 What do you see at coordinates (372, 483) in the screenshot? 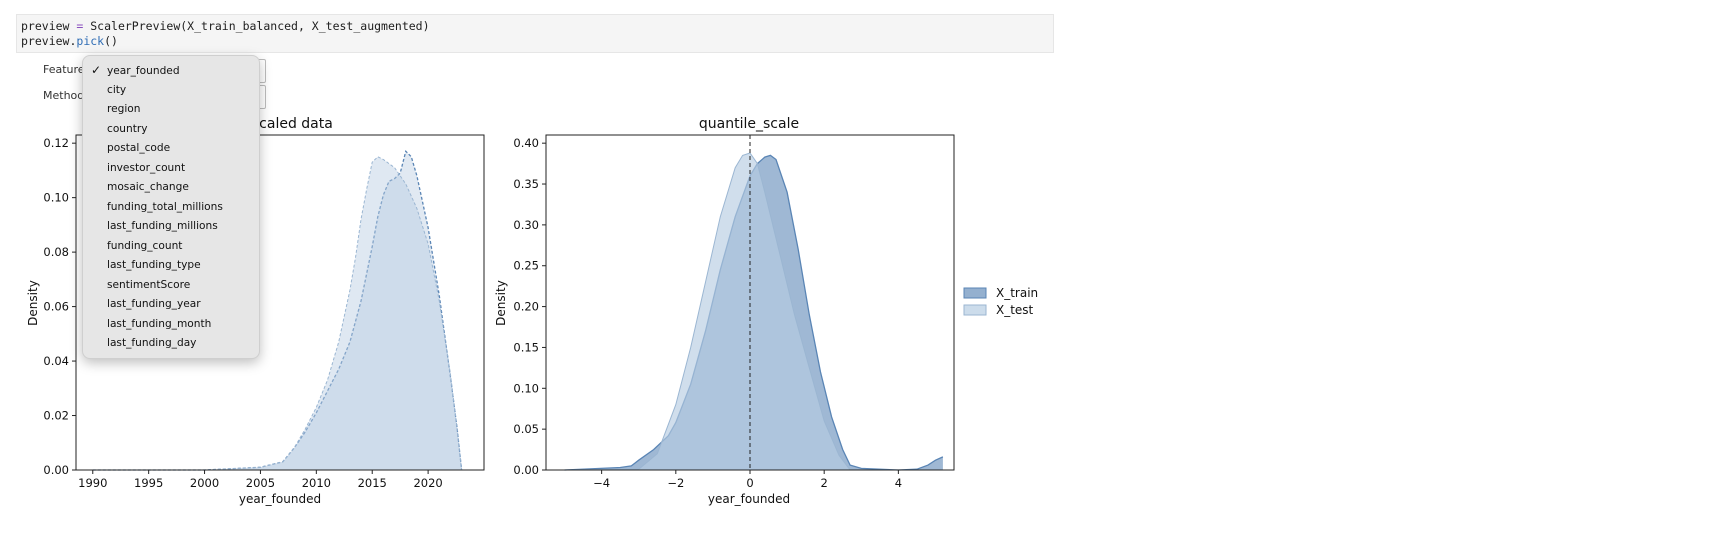
I see `x-tick-label: 2015` at bounding box center [372, 483].